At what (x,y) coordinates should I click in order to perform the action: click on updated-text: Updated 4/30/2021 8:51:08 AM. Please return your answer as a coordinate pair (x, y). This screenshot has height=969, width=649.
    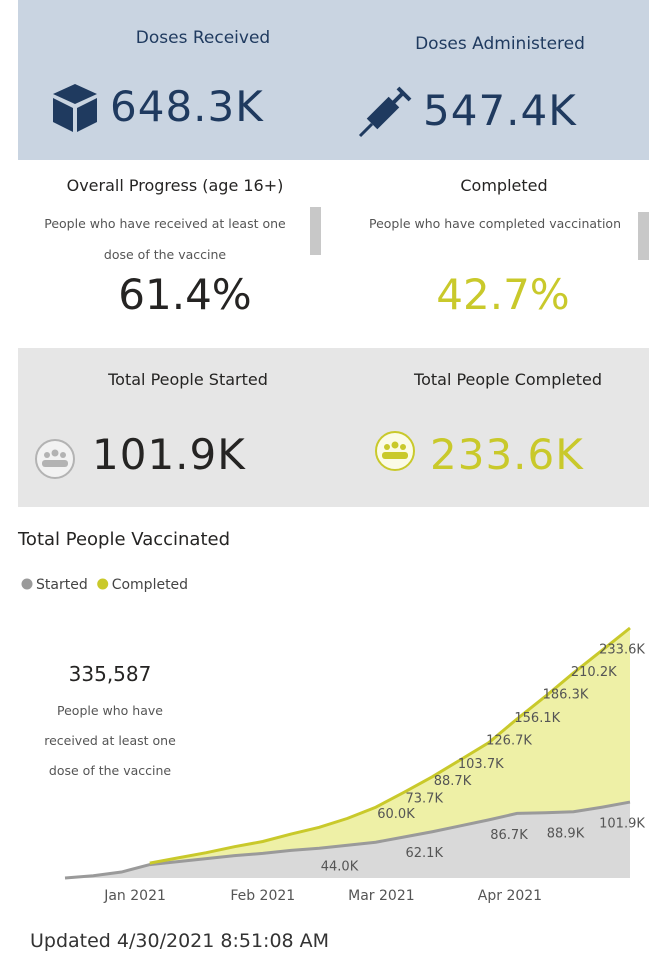
    Looking at the image, I should click on (180, 941).